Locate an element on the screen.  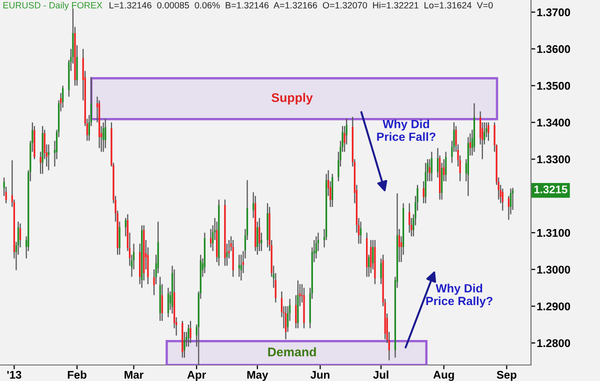
x-tick-label: Feb is located at coordinates (77, 374).